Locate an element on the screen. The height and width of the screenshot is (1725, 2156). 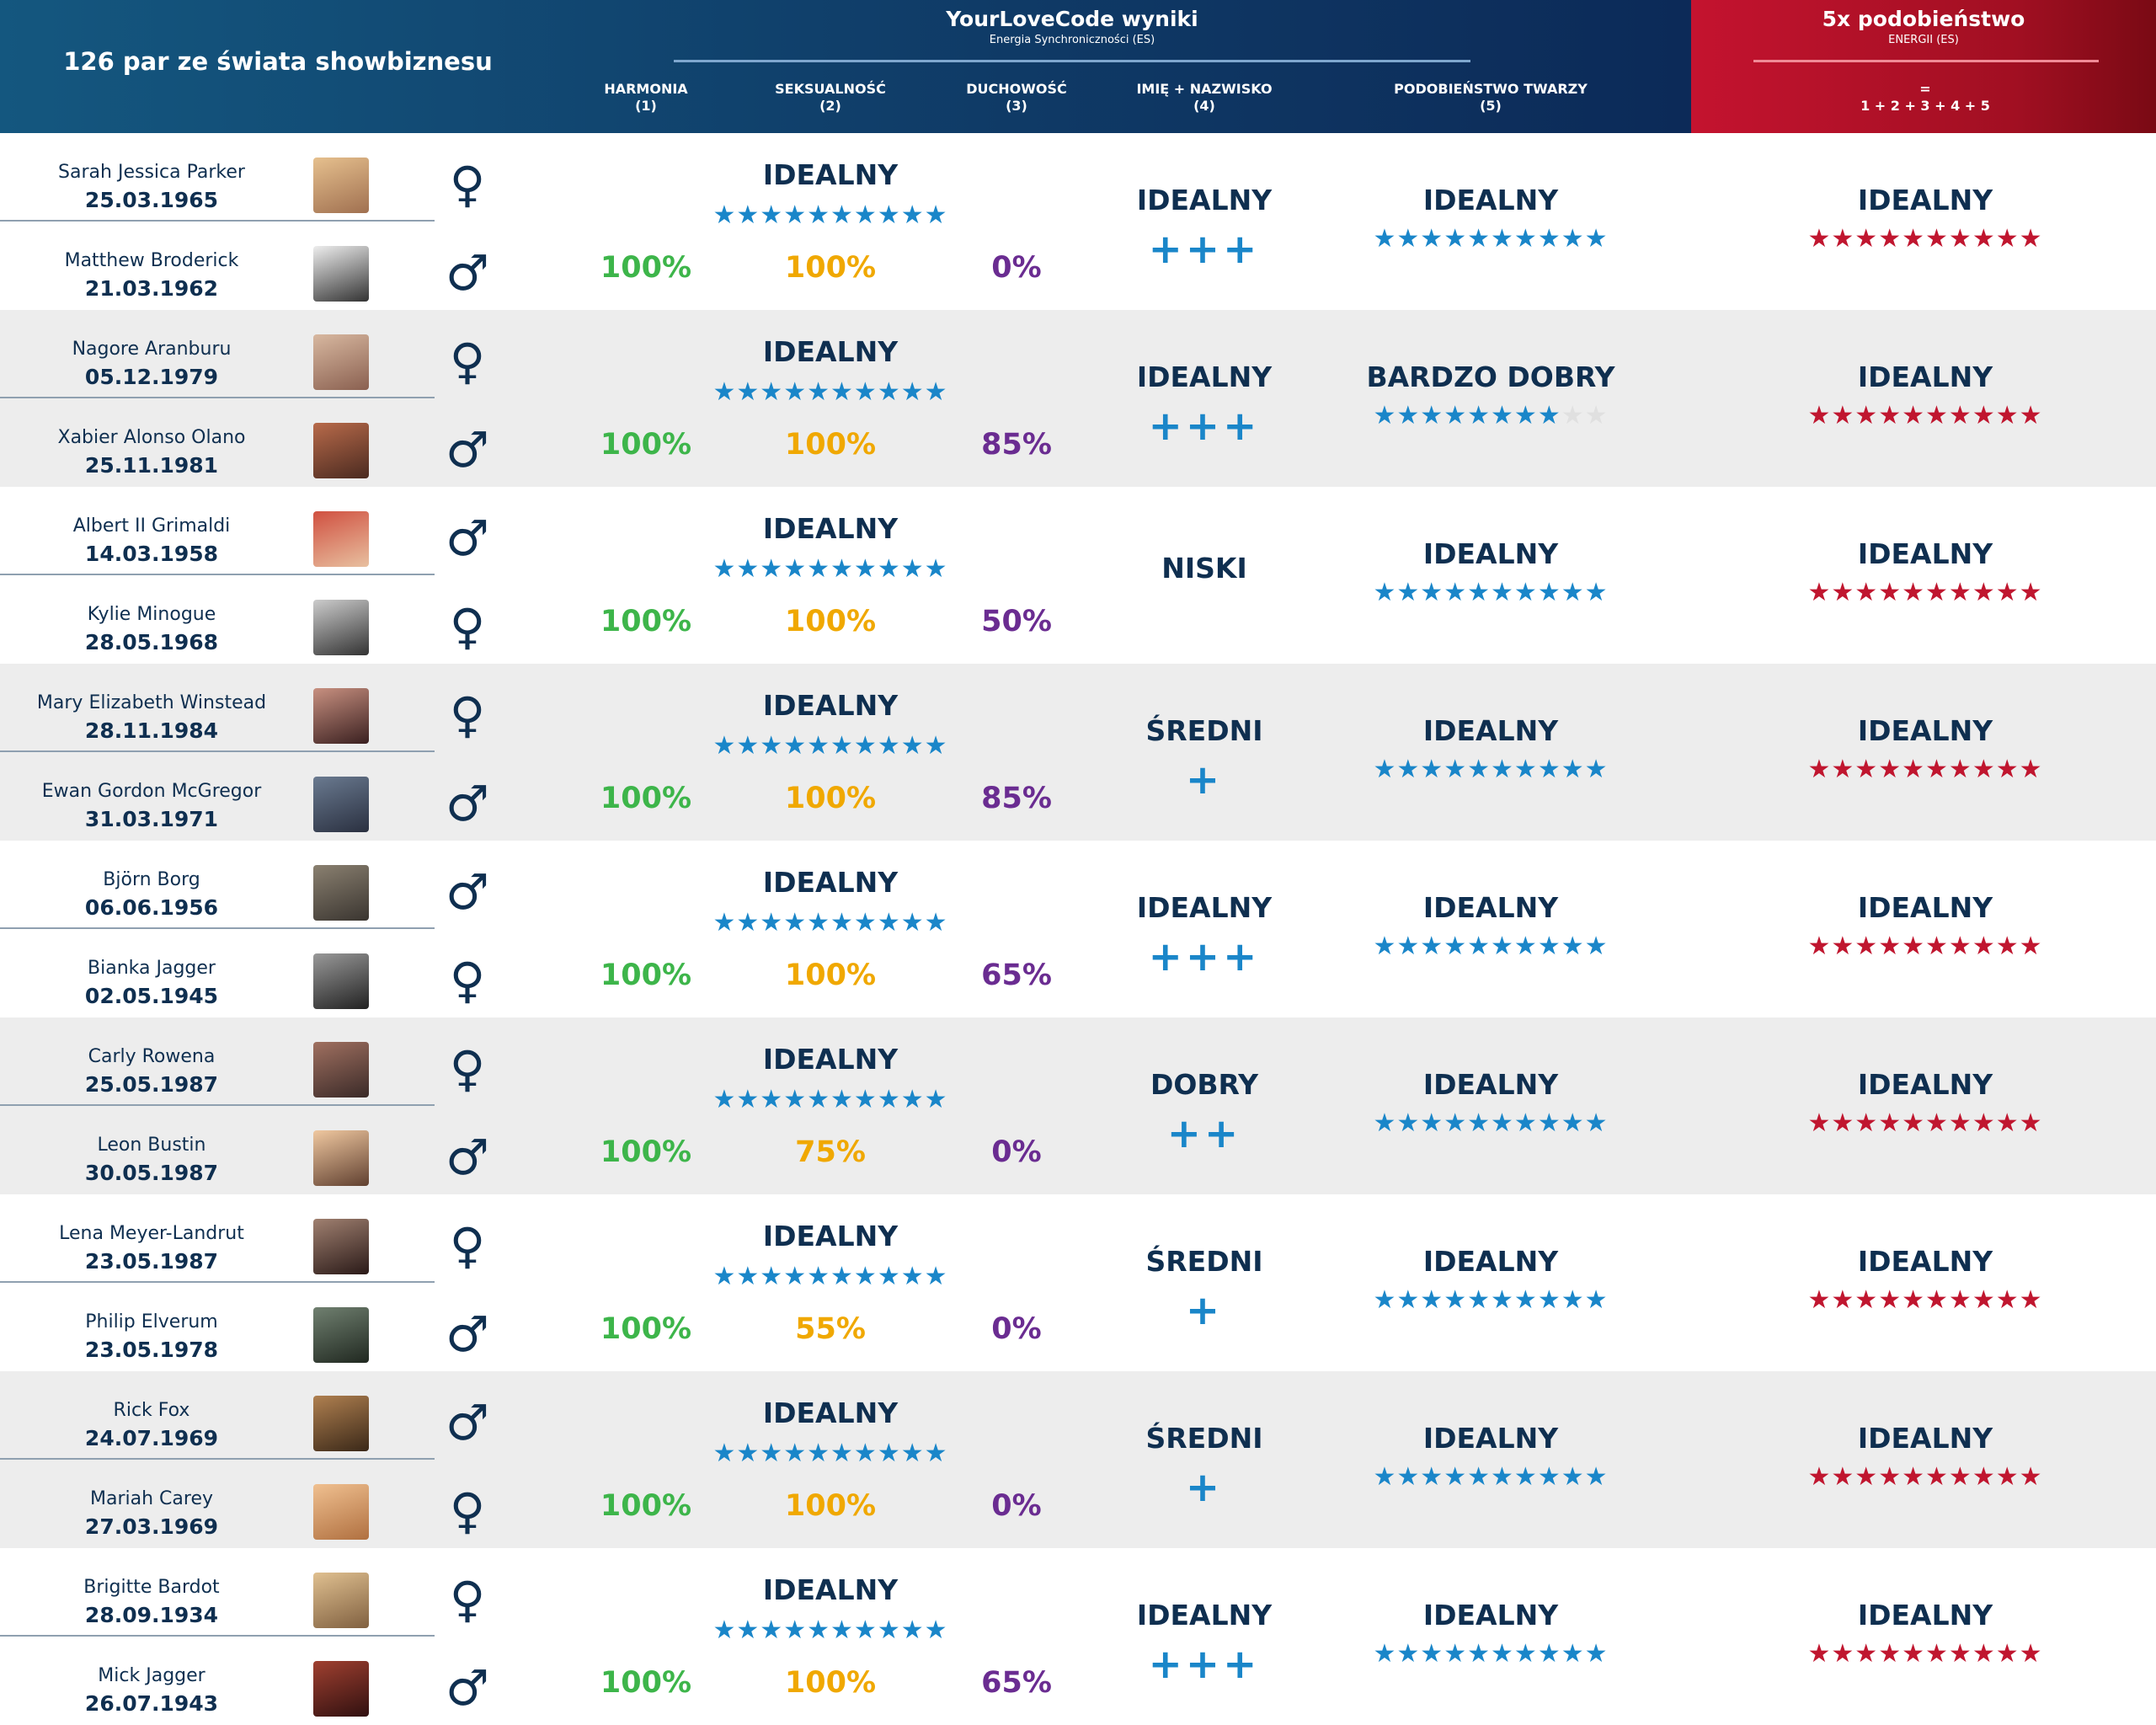
header-divider-red is located at coordinates (1926, 61).